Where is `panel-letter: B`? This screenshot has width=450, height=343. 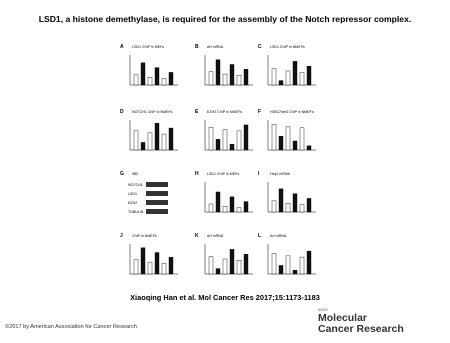 panel-letter: B is located at coordinates (197, 47).